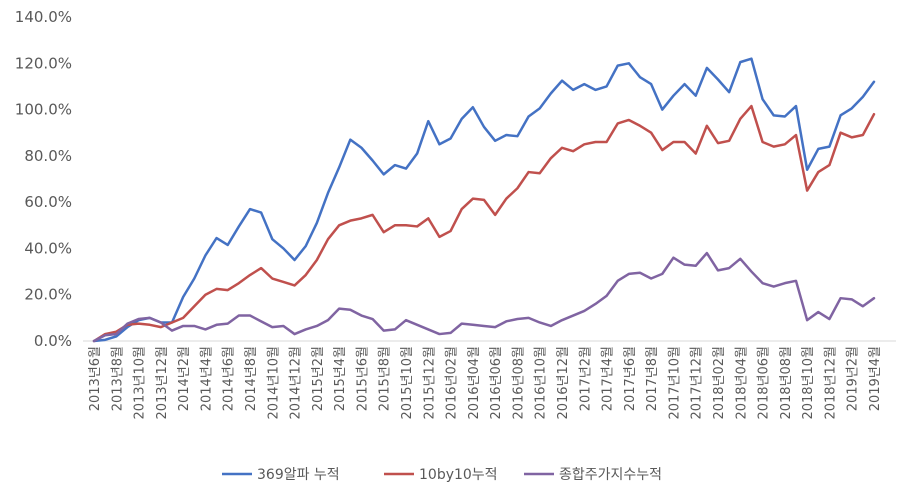  Describe the element at coordinates (541, 383) in the screenshot. I see `x-tick-label: 2016년10월` at that location.